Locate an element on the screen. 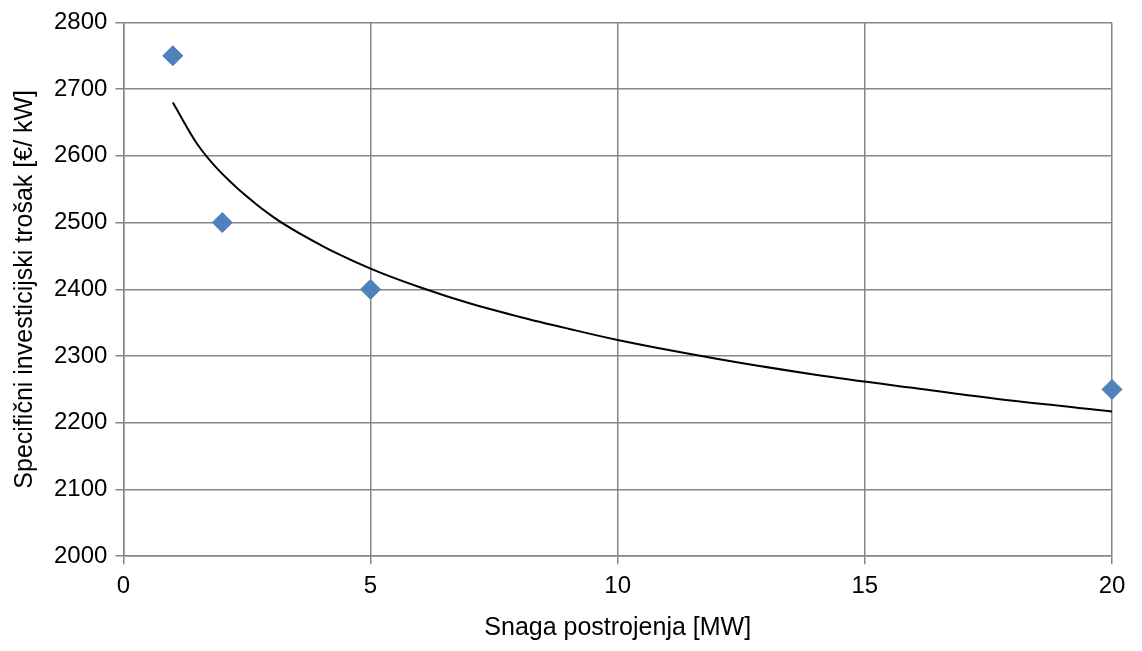 This screenshot has height=651, width=1142. x-tick-label: 0 is located at coordinates (123, 585).